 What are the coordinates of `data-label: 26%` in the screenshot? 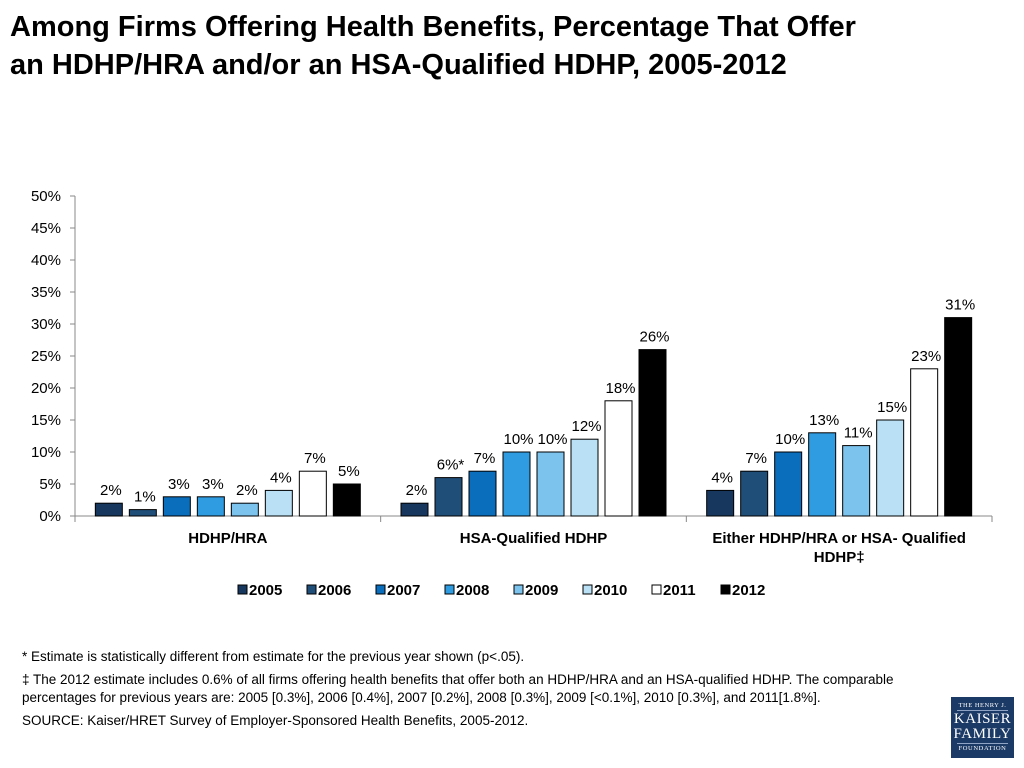 It's located at (654, 337).